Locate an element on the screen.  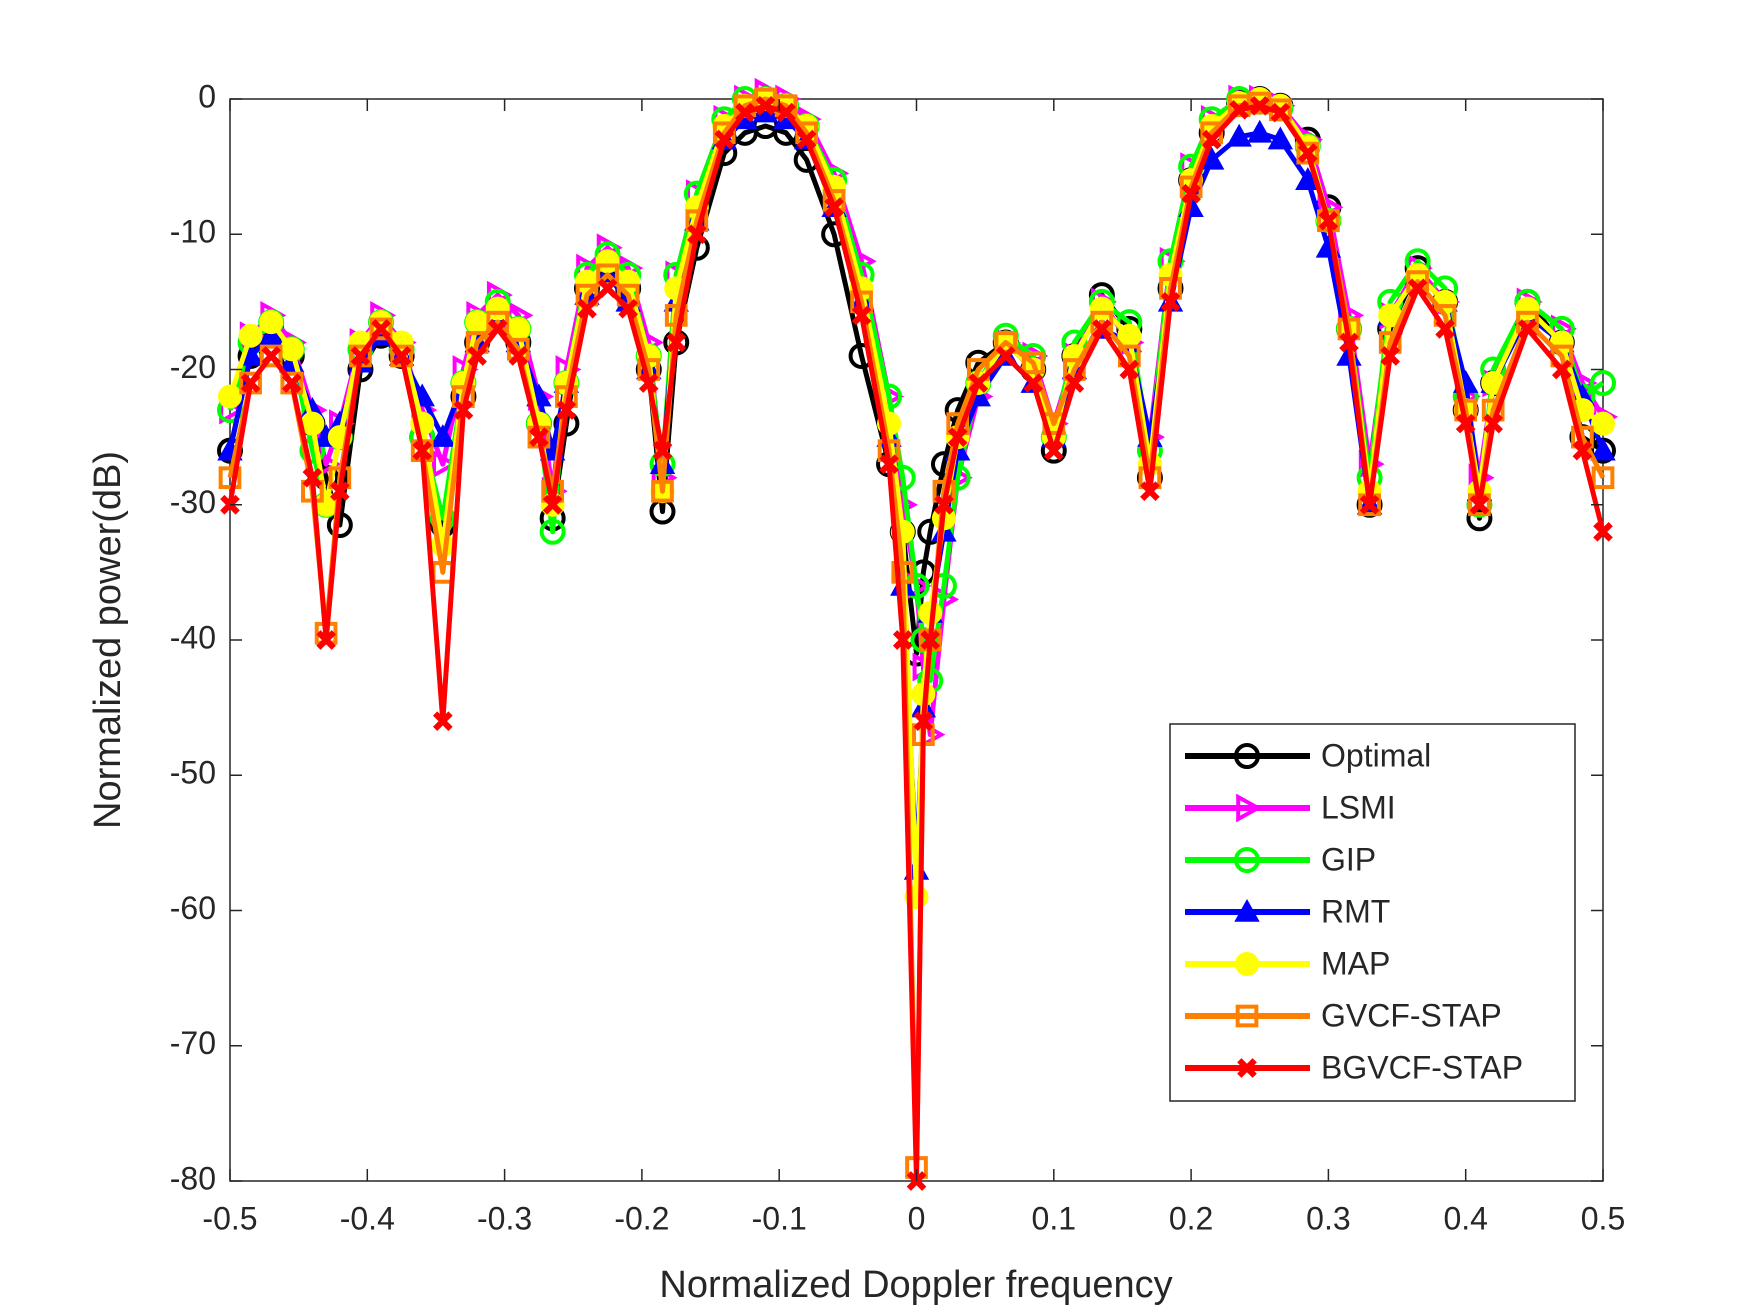
x-tick-label: 0.1 is located at coordinates (1054, 1218).